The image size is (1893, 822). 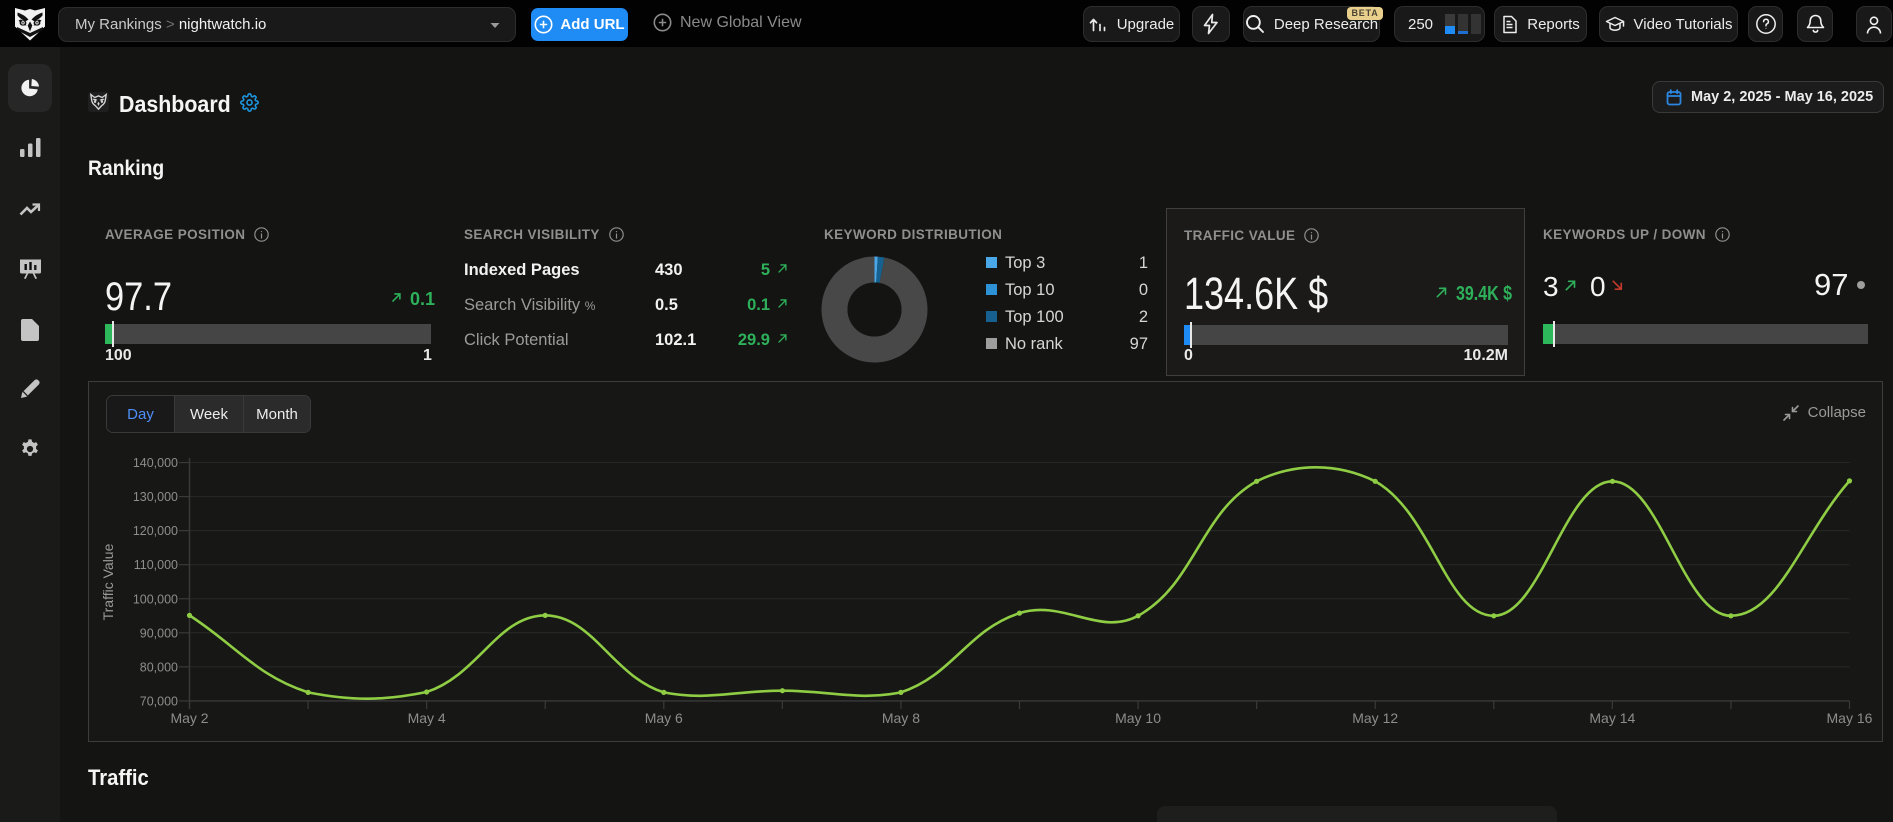 What do you see at coordinates (1375, 718) in the screenshot?
I see `svg-text: May 12` at bounding box center [1375, 718].